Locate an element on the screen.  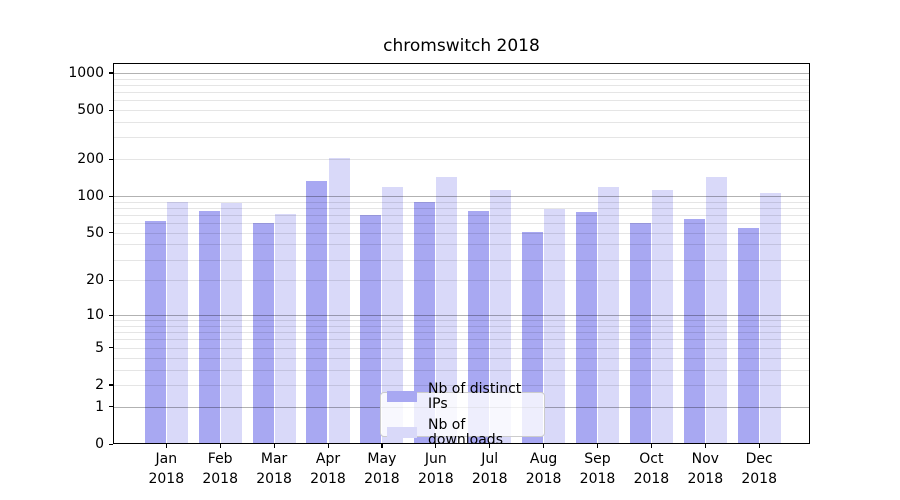
y-tick-label-500: 500 is located at coordinates (90, 110).